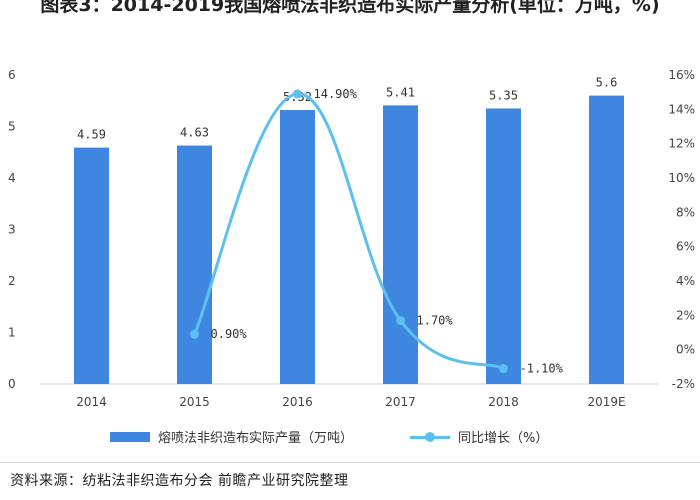 This screenshot has height=500, width=700. Describe the element at coordinates (12, 230) in the screenshot. I see `y-left-tick-label: 3` at that location.